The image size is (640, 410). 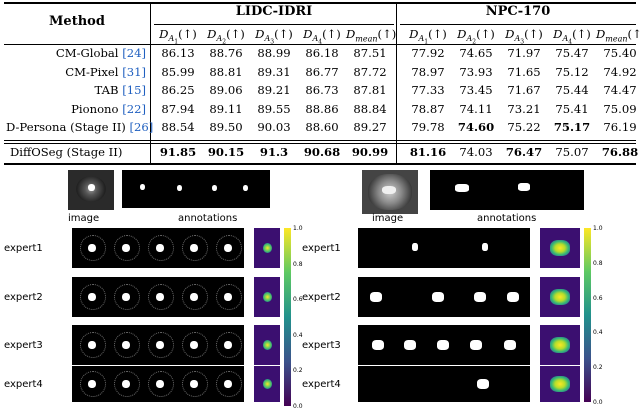 I want to click on table-cell: 86.77, so click(x=322, y=71).